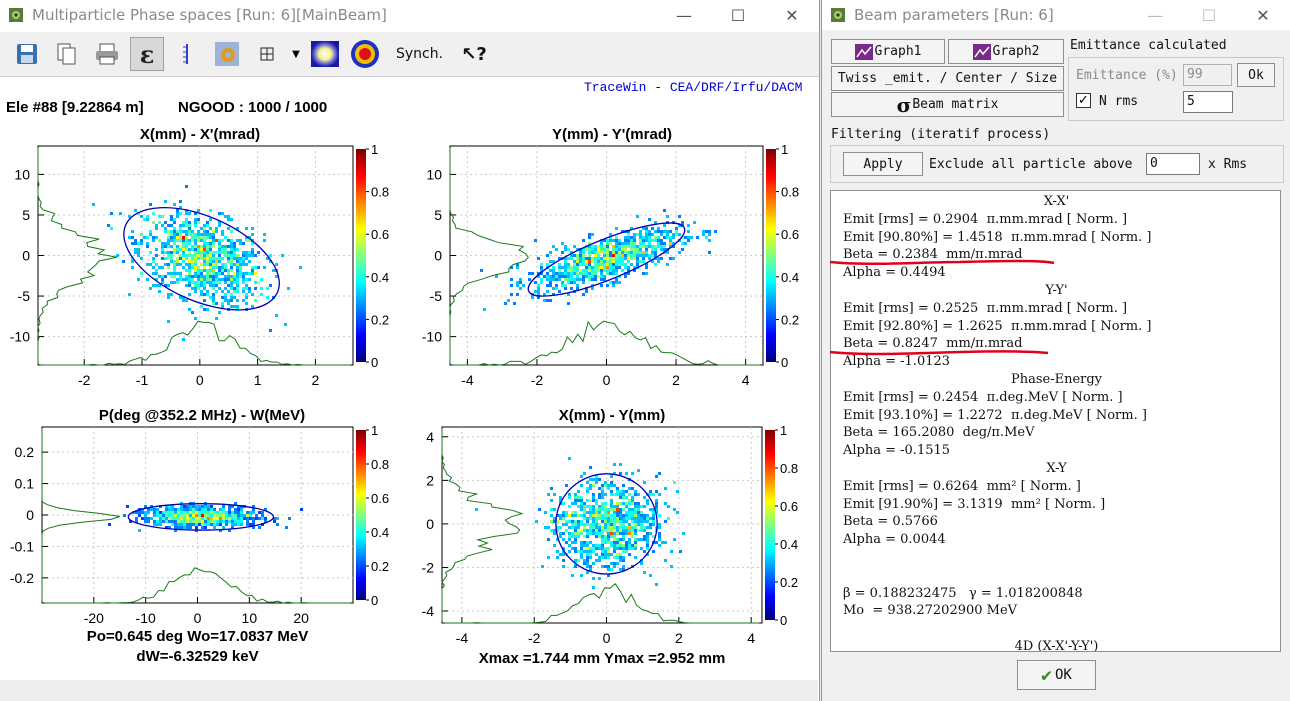 The height and width of the screenshot is (701, 1290). I want to click on density-target-icon, so click(365, 54).